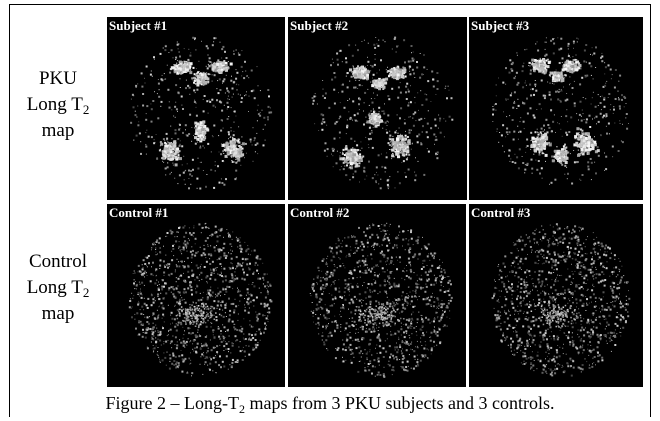 The width and height of the screenshot is (660, 421). Describe the element at coordinates (138, 25) in the screenshot. I see `panel-title: Subject #1` at that location.